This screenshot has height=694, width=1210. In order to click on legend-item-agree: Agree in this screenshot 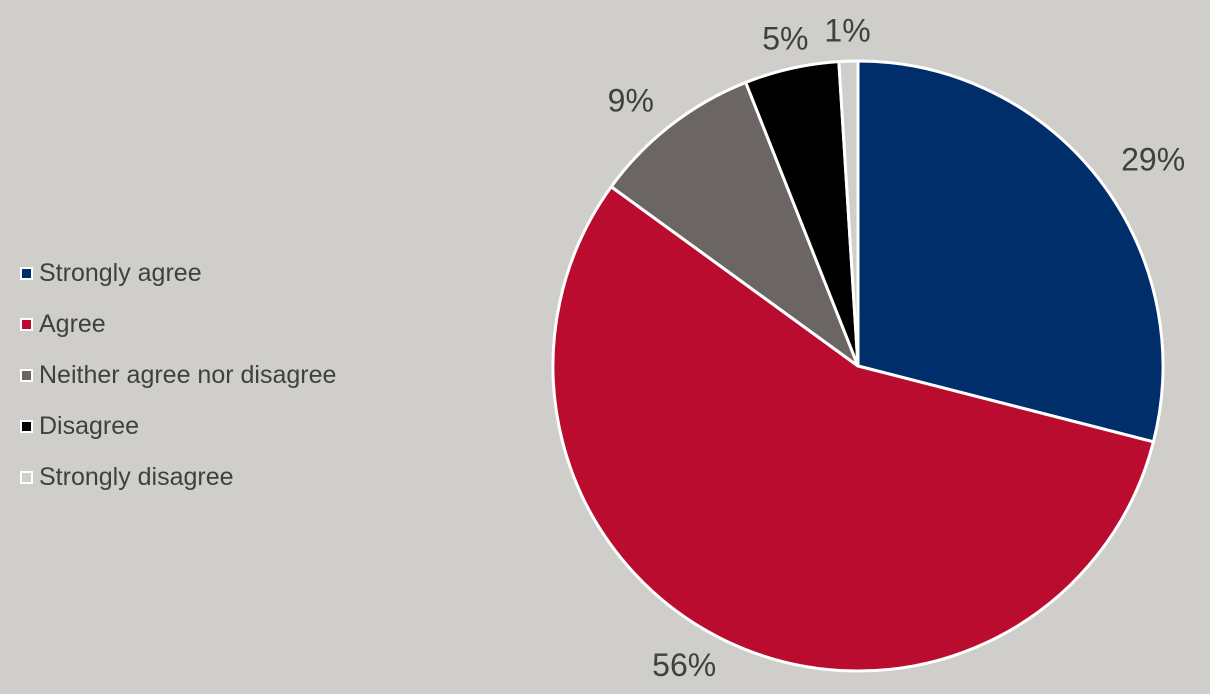, I will do `click(178, 324)`.